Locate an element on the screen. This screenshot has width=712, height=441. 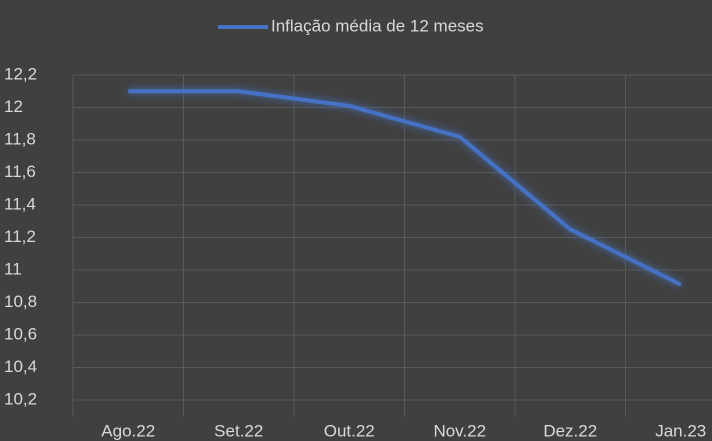
y-tick-label: 11,8 is located at coordinates (20, 138).